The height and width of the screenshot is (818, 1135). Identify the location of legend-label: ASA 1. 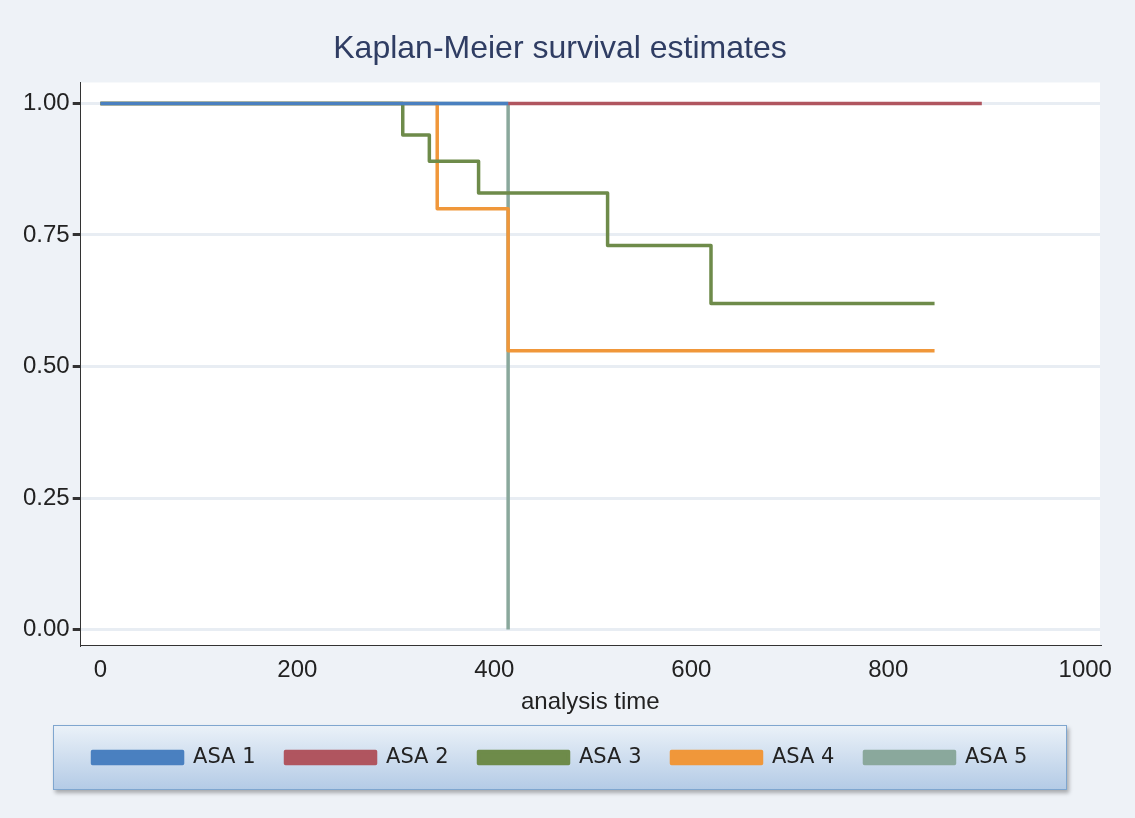
(224, 755).